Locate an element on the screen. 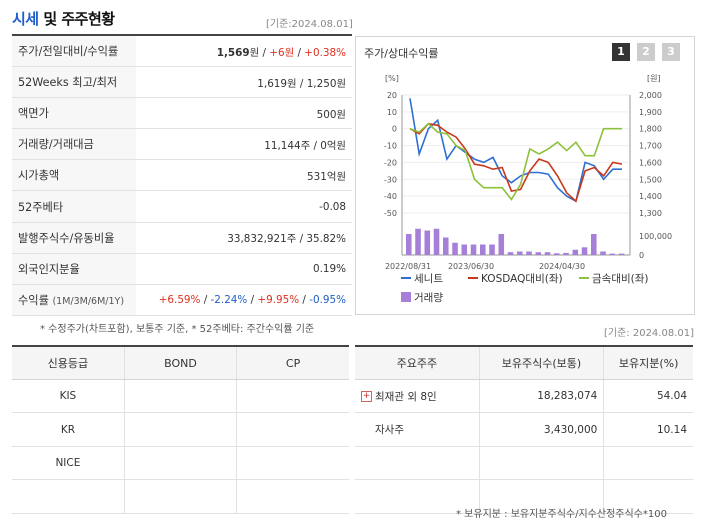 The height and width of the screenshot is (525, 702). row-label: 52주베타 is located at coordinates (74, 206).